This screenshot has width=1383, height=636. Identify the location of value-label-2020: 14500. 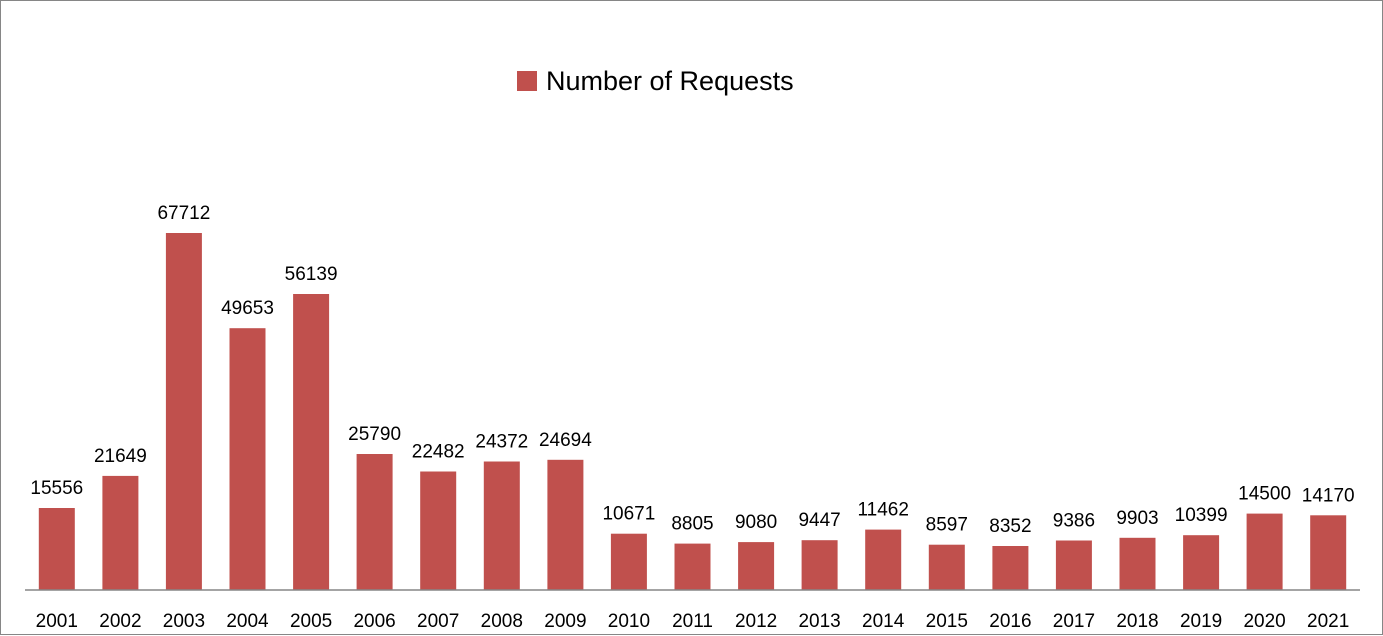
(1264, 494).